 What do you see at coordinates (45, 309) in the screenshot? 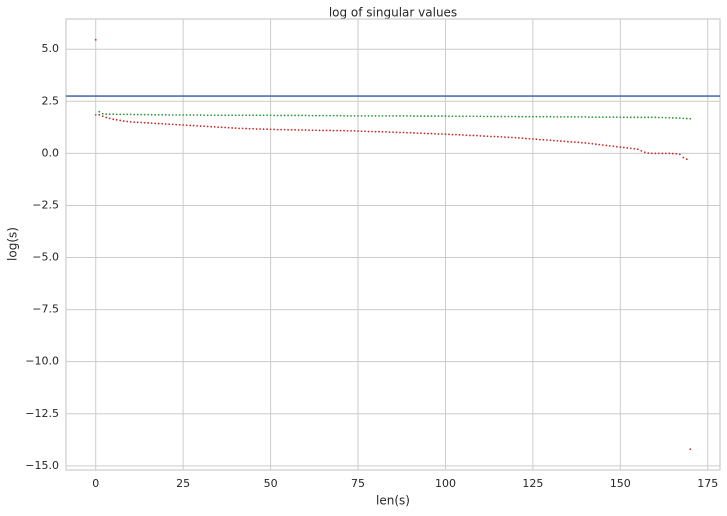
I see `y-tick-label: −7.5` at bounding box center [45, 309].